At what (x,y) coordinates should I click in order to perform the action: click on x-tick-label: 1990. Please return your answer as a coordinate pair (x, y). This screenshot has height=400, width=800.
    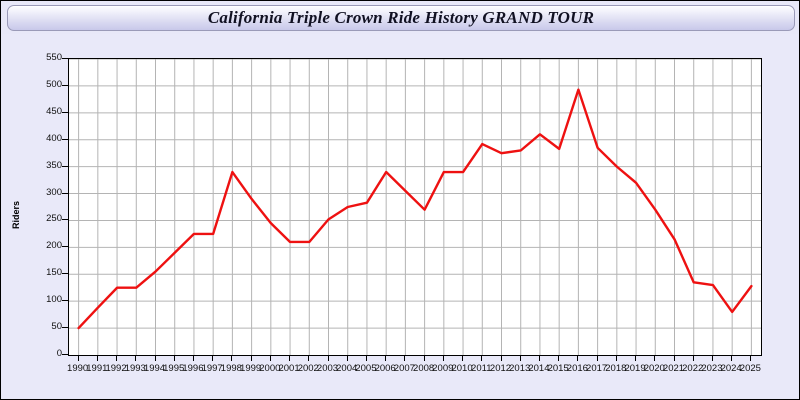
    Looking at the image, I should click on (78, 368).